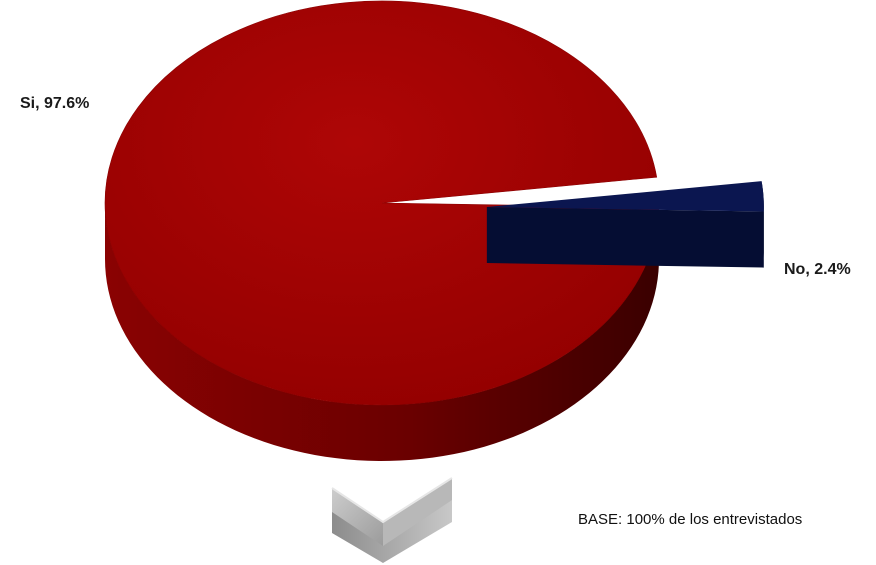 The image size is (876, 565). Describe the element at coordinates (690, 519) in the screenshot. I see `base-footnote: BASE: 100% de los entrevistados` at that location.